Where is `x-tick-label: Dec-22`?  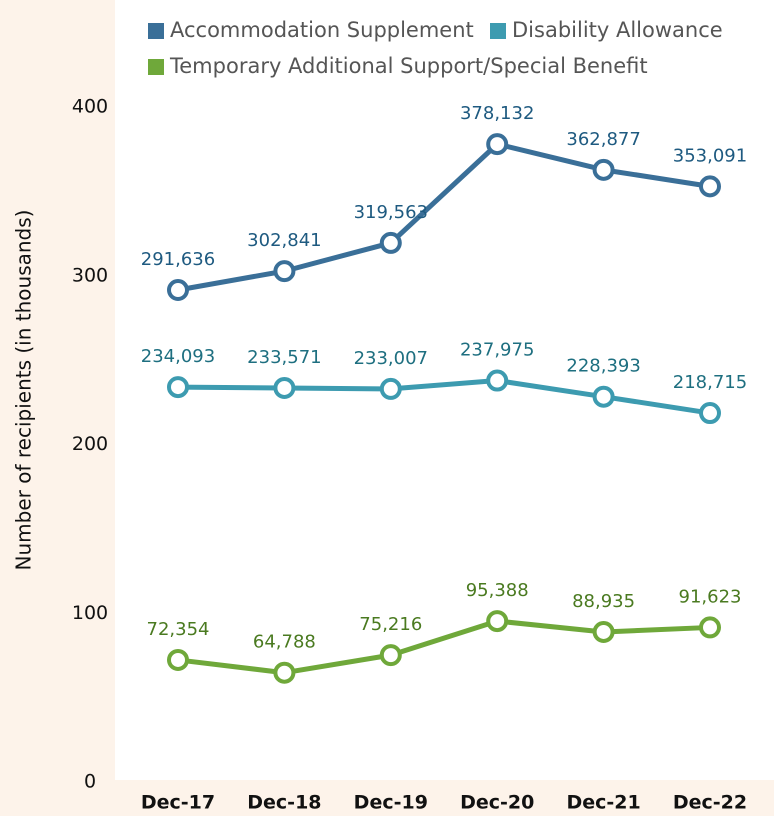 x-tick-label: Dec-22 is located at coordinates (710, 803).